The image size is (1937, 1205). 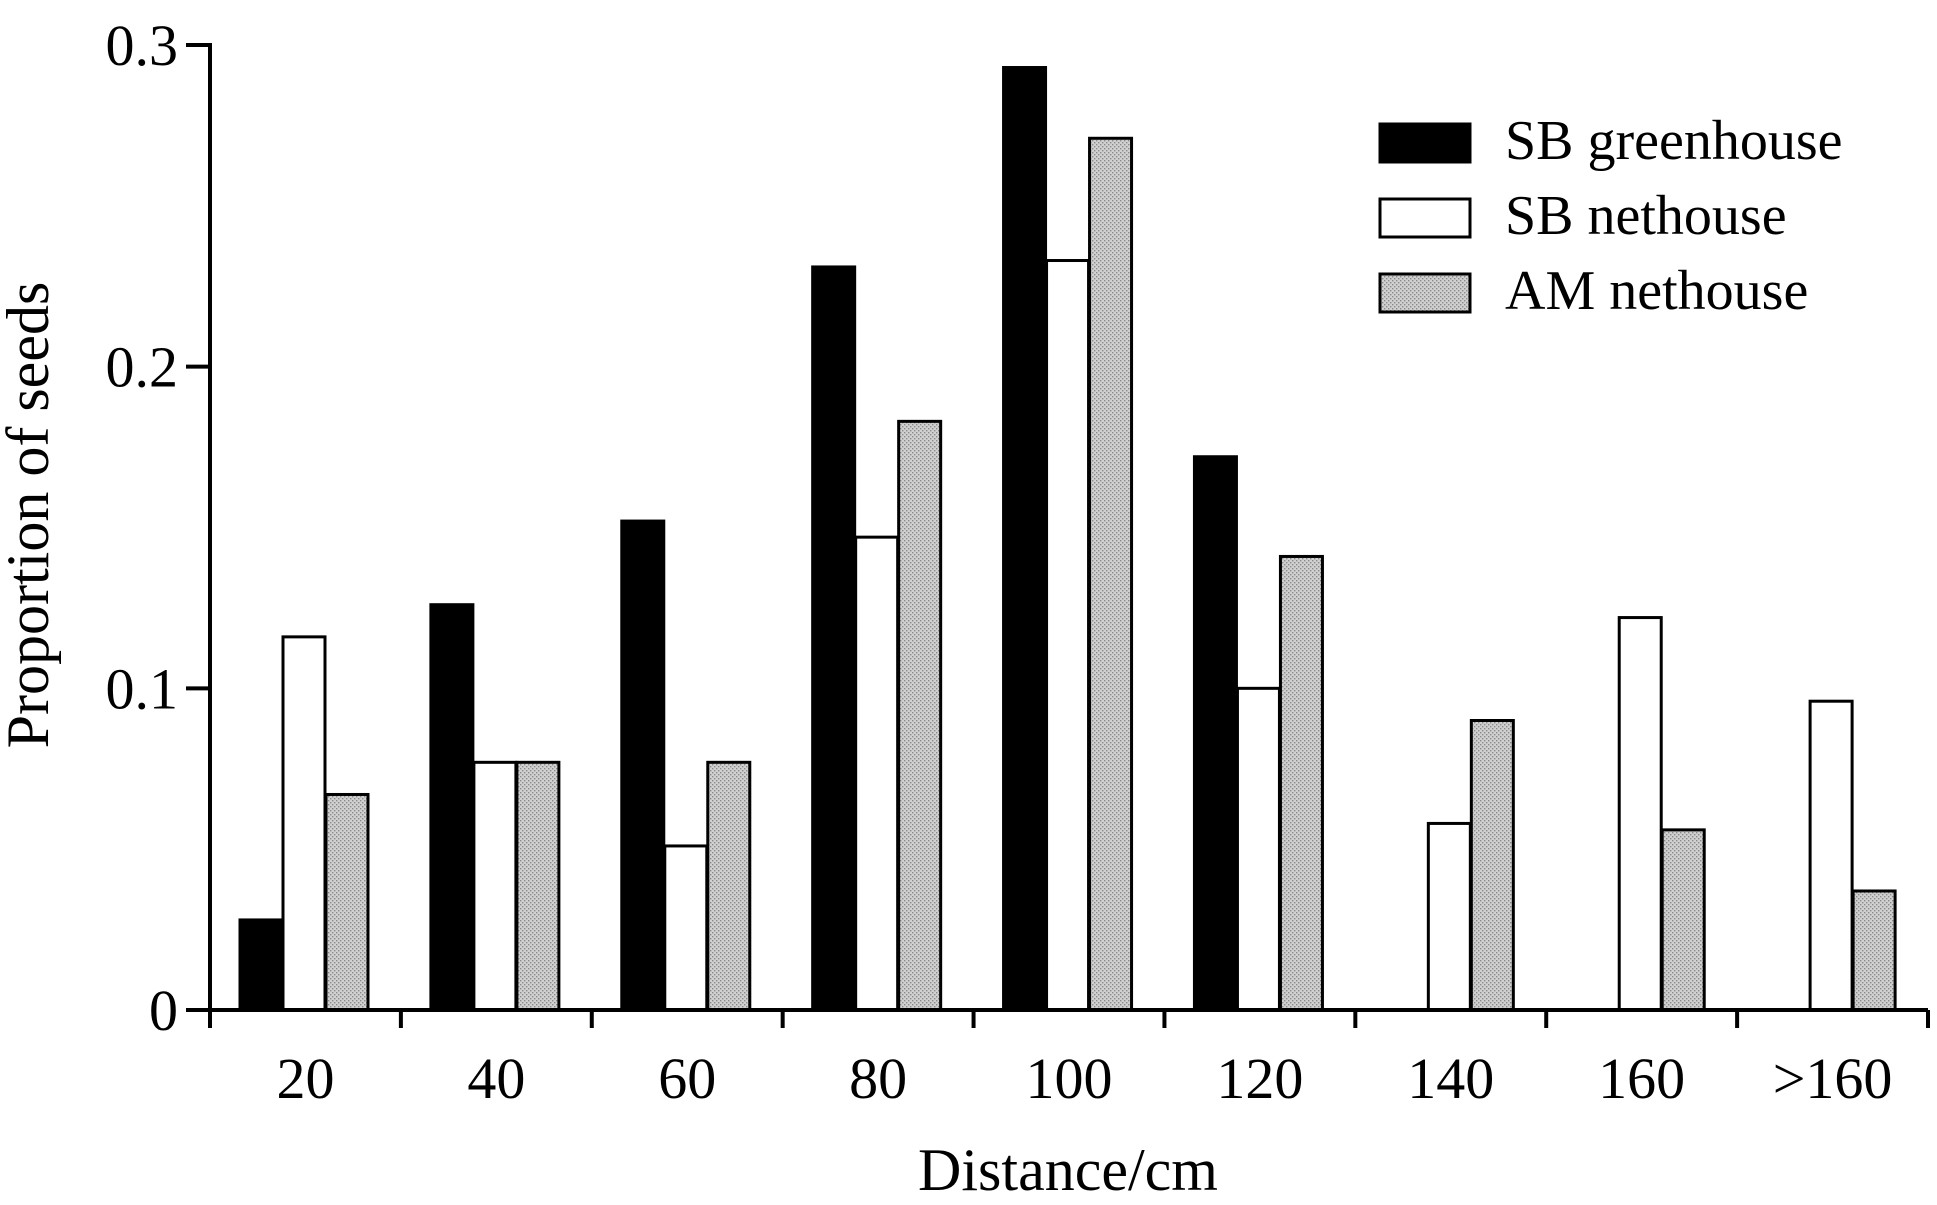 I want to click on legend: SB greenhouse SB nethouse AM nethouse, so click(x=1610, y=216).